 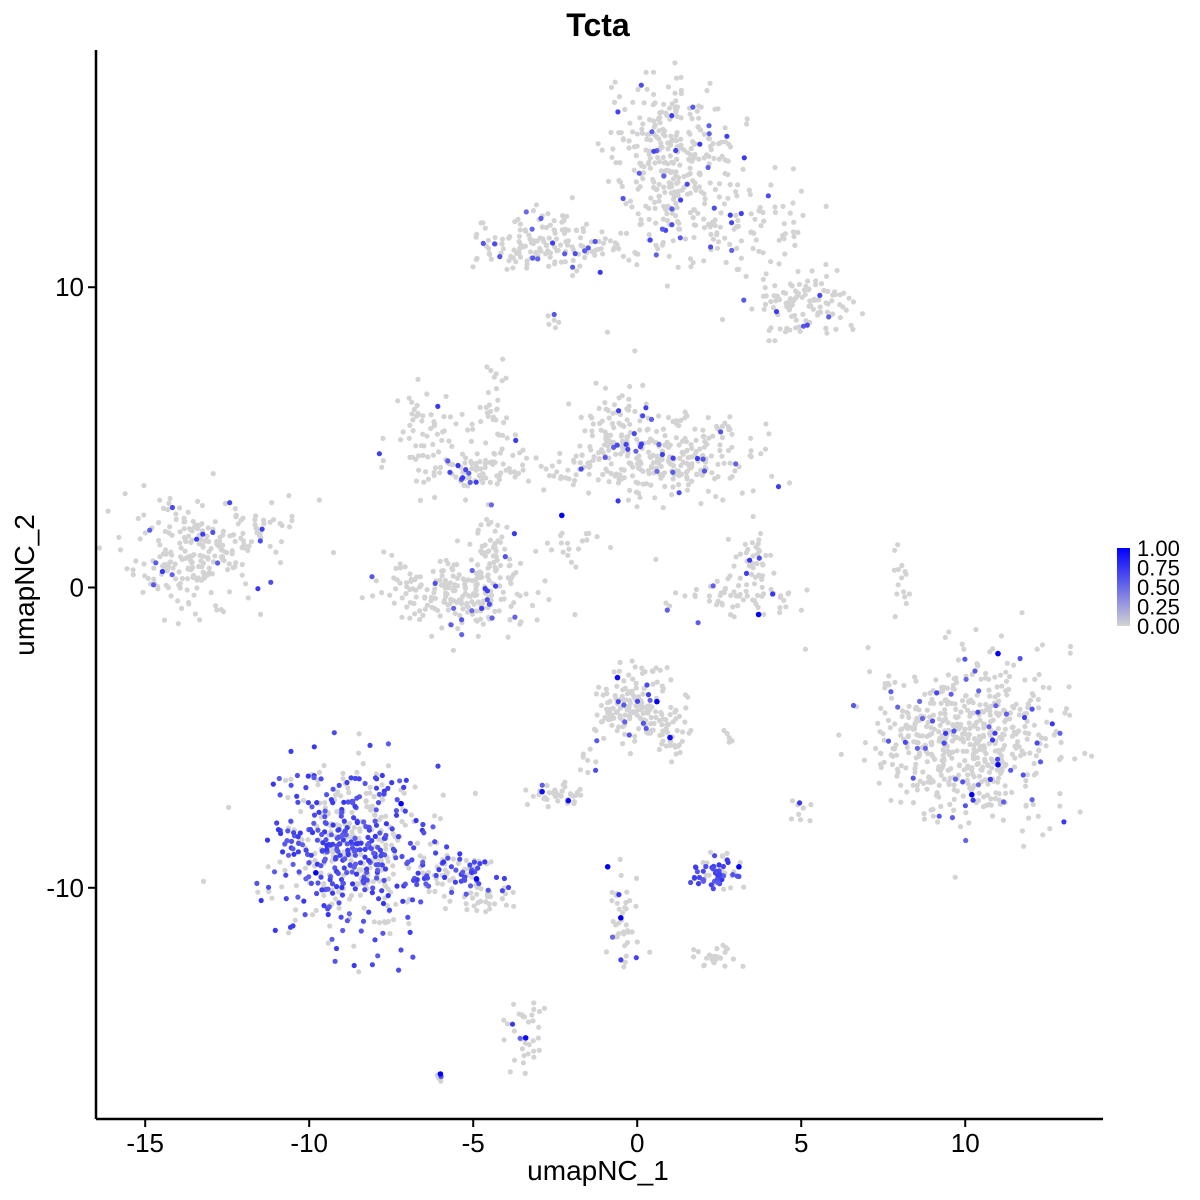 I want to click on legend-tick-label: 0.25, so click(x=1158, y=607).